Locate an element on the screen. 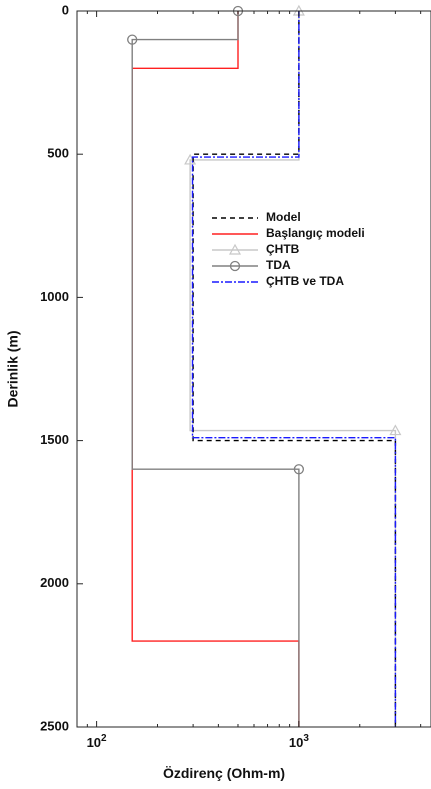 The width and height of the screenshot is (431, 789). y-axis-label: Derinlik (m) is located at coordinates (13, 368).